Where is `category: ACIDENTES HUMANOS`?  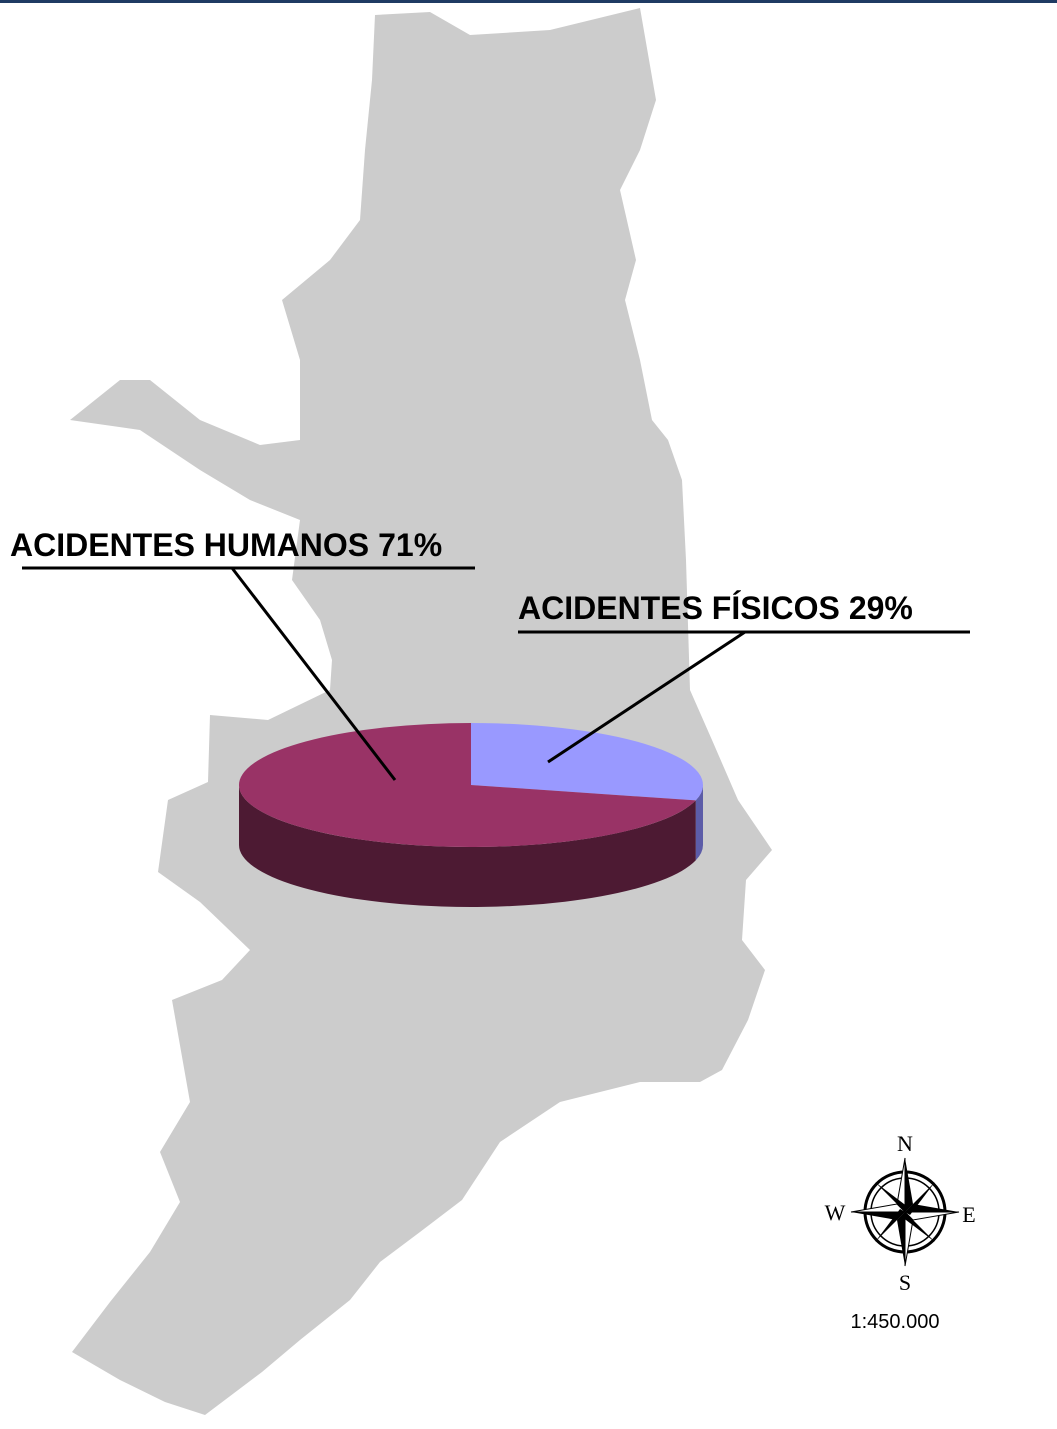 category: ACIDENTES HUMANOS is located at coordinates (189, 545).